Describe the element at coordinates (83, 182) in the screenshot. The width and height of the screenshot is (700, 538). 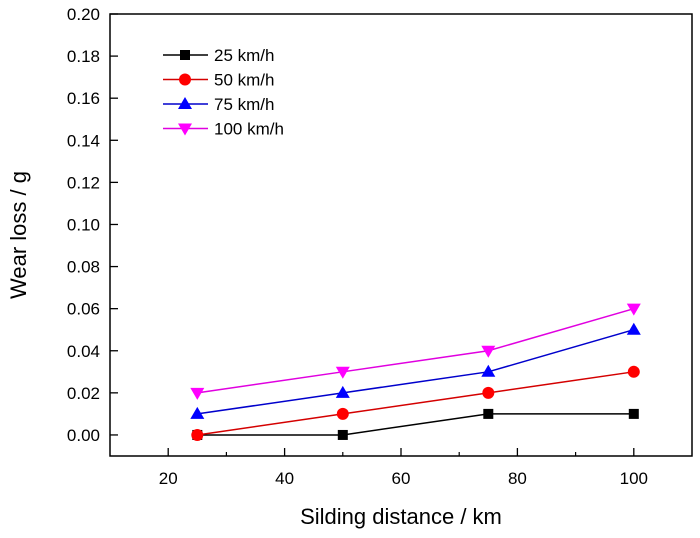
I see `y-tick-label: 0.12` at that location.